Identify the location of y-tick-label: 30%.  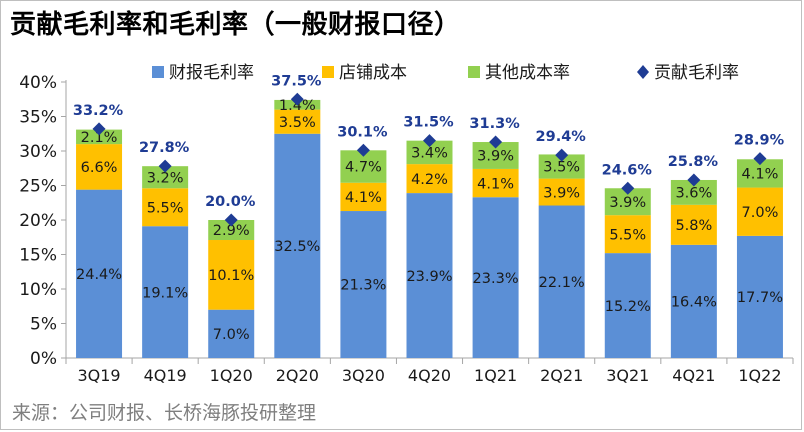
(38, 152).